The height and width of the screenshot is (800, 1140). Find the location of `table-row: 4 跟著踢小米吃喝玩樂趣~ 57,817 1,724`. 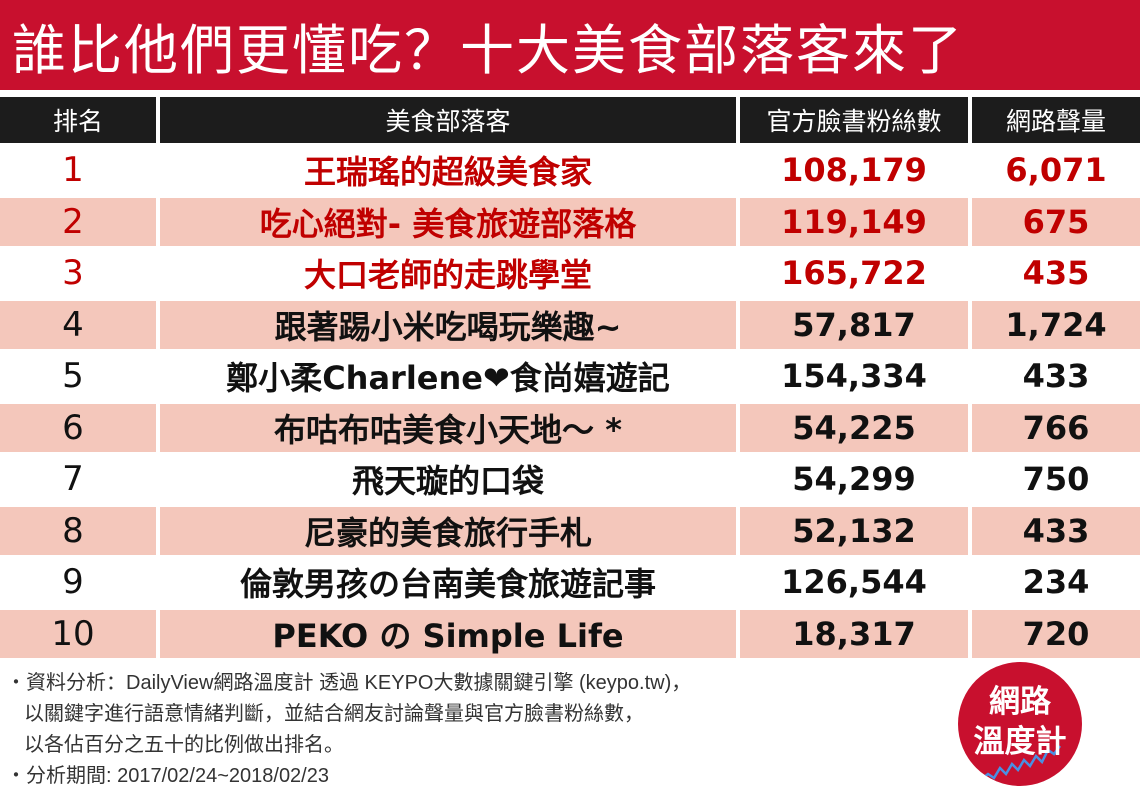

table-row: 4 跟著踢小米吃喝玩樂趣~ 57,817 1,724 is located at coordinates (570, 323).